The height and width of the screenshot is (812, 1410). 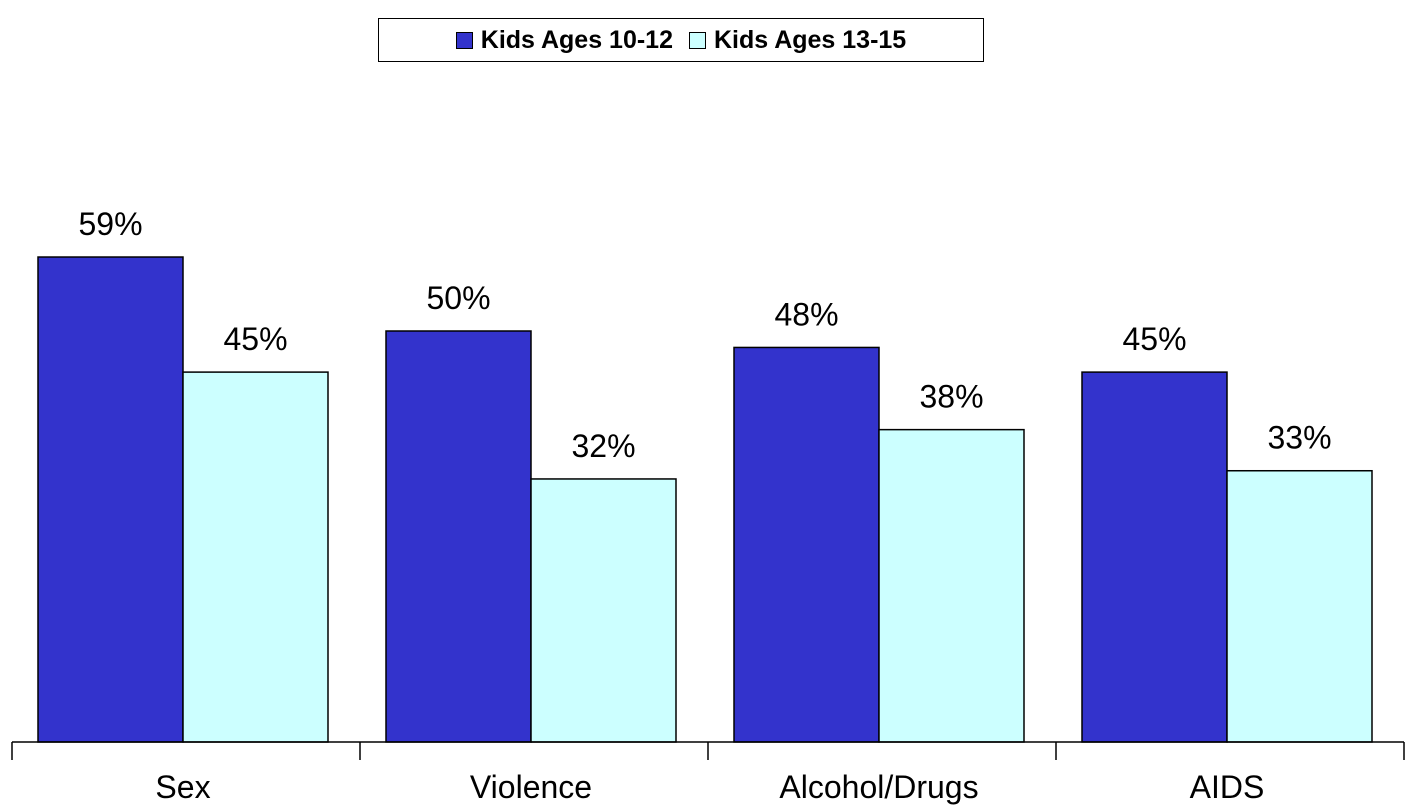 I want to click on data-label-alcohol-drugs-series-1: 48%, so click(x=806, y=314).